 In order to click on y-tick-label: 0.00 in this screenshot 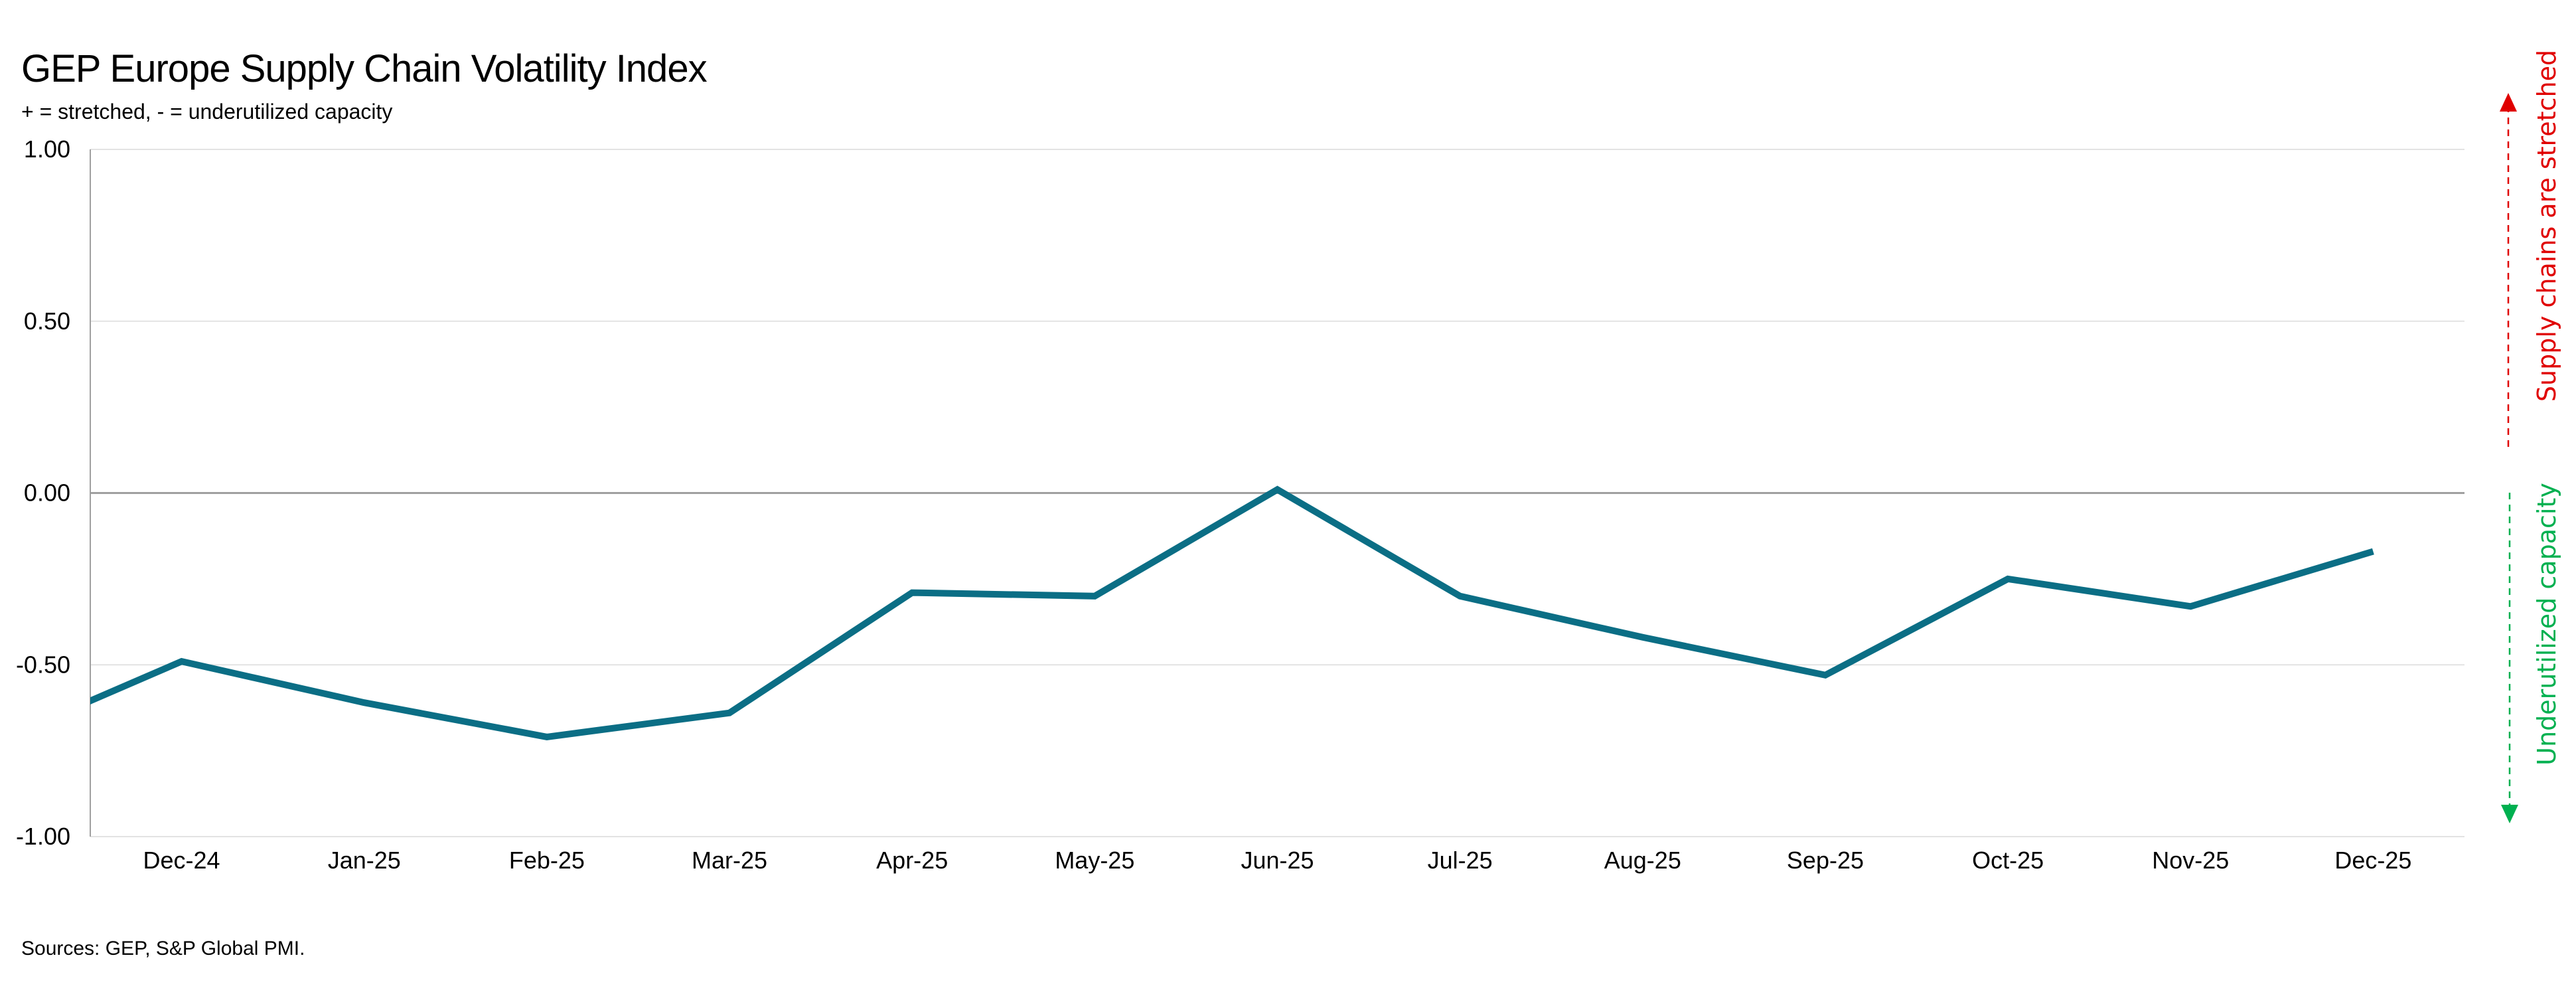, I will do `click(47, 493)`.